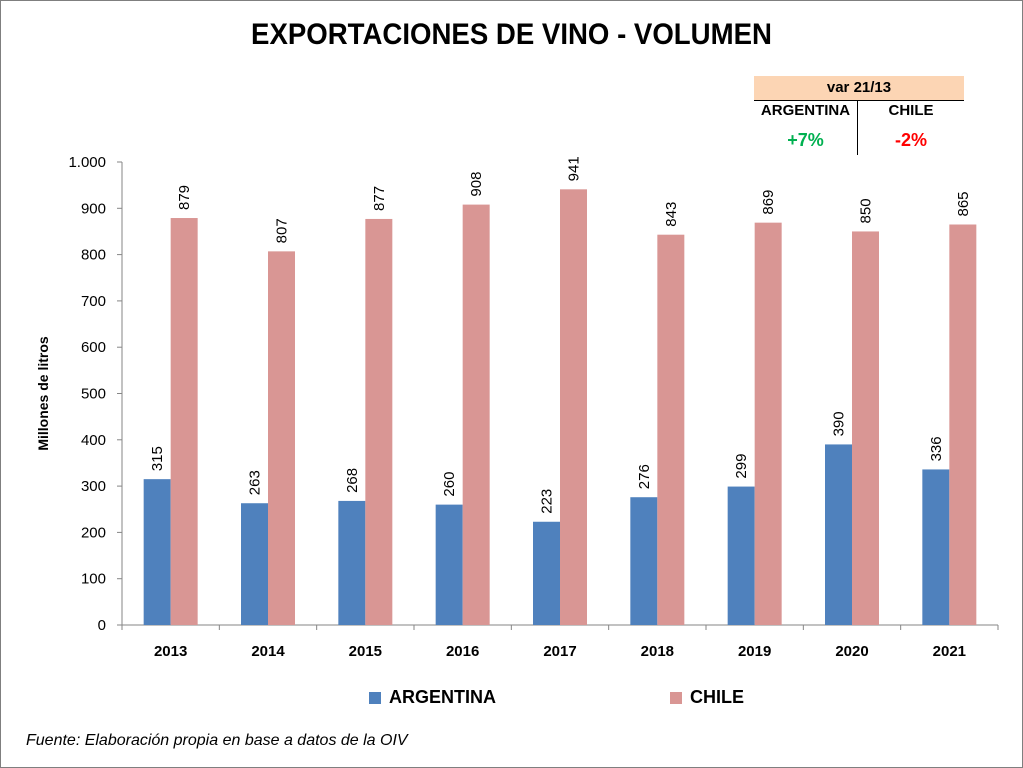 The height and width of the screenshot is (768, 1023). What do you see at coordinates (254, 564) in the screenshot?
I see `bar-argentina-2014` at bounding box center [254, 564].